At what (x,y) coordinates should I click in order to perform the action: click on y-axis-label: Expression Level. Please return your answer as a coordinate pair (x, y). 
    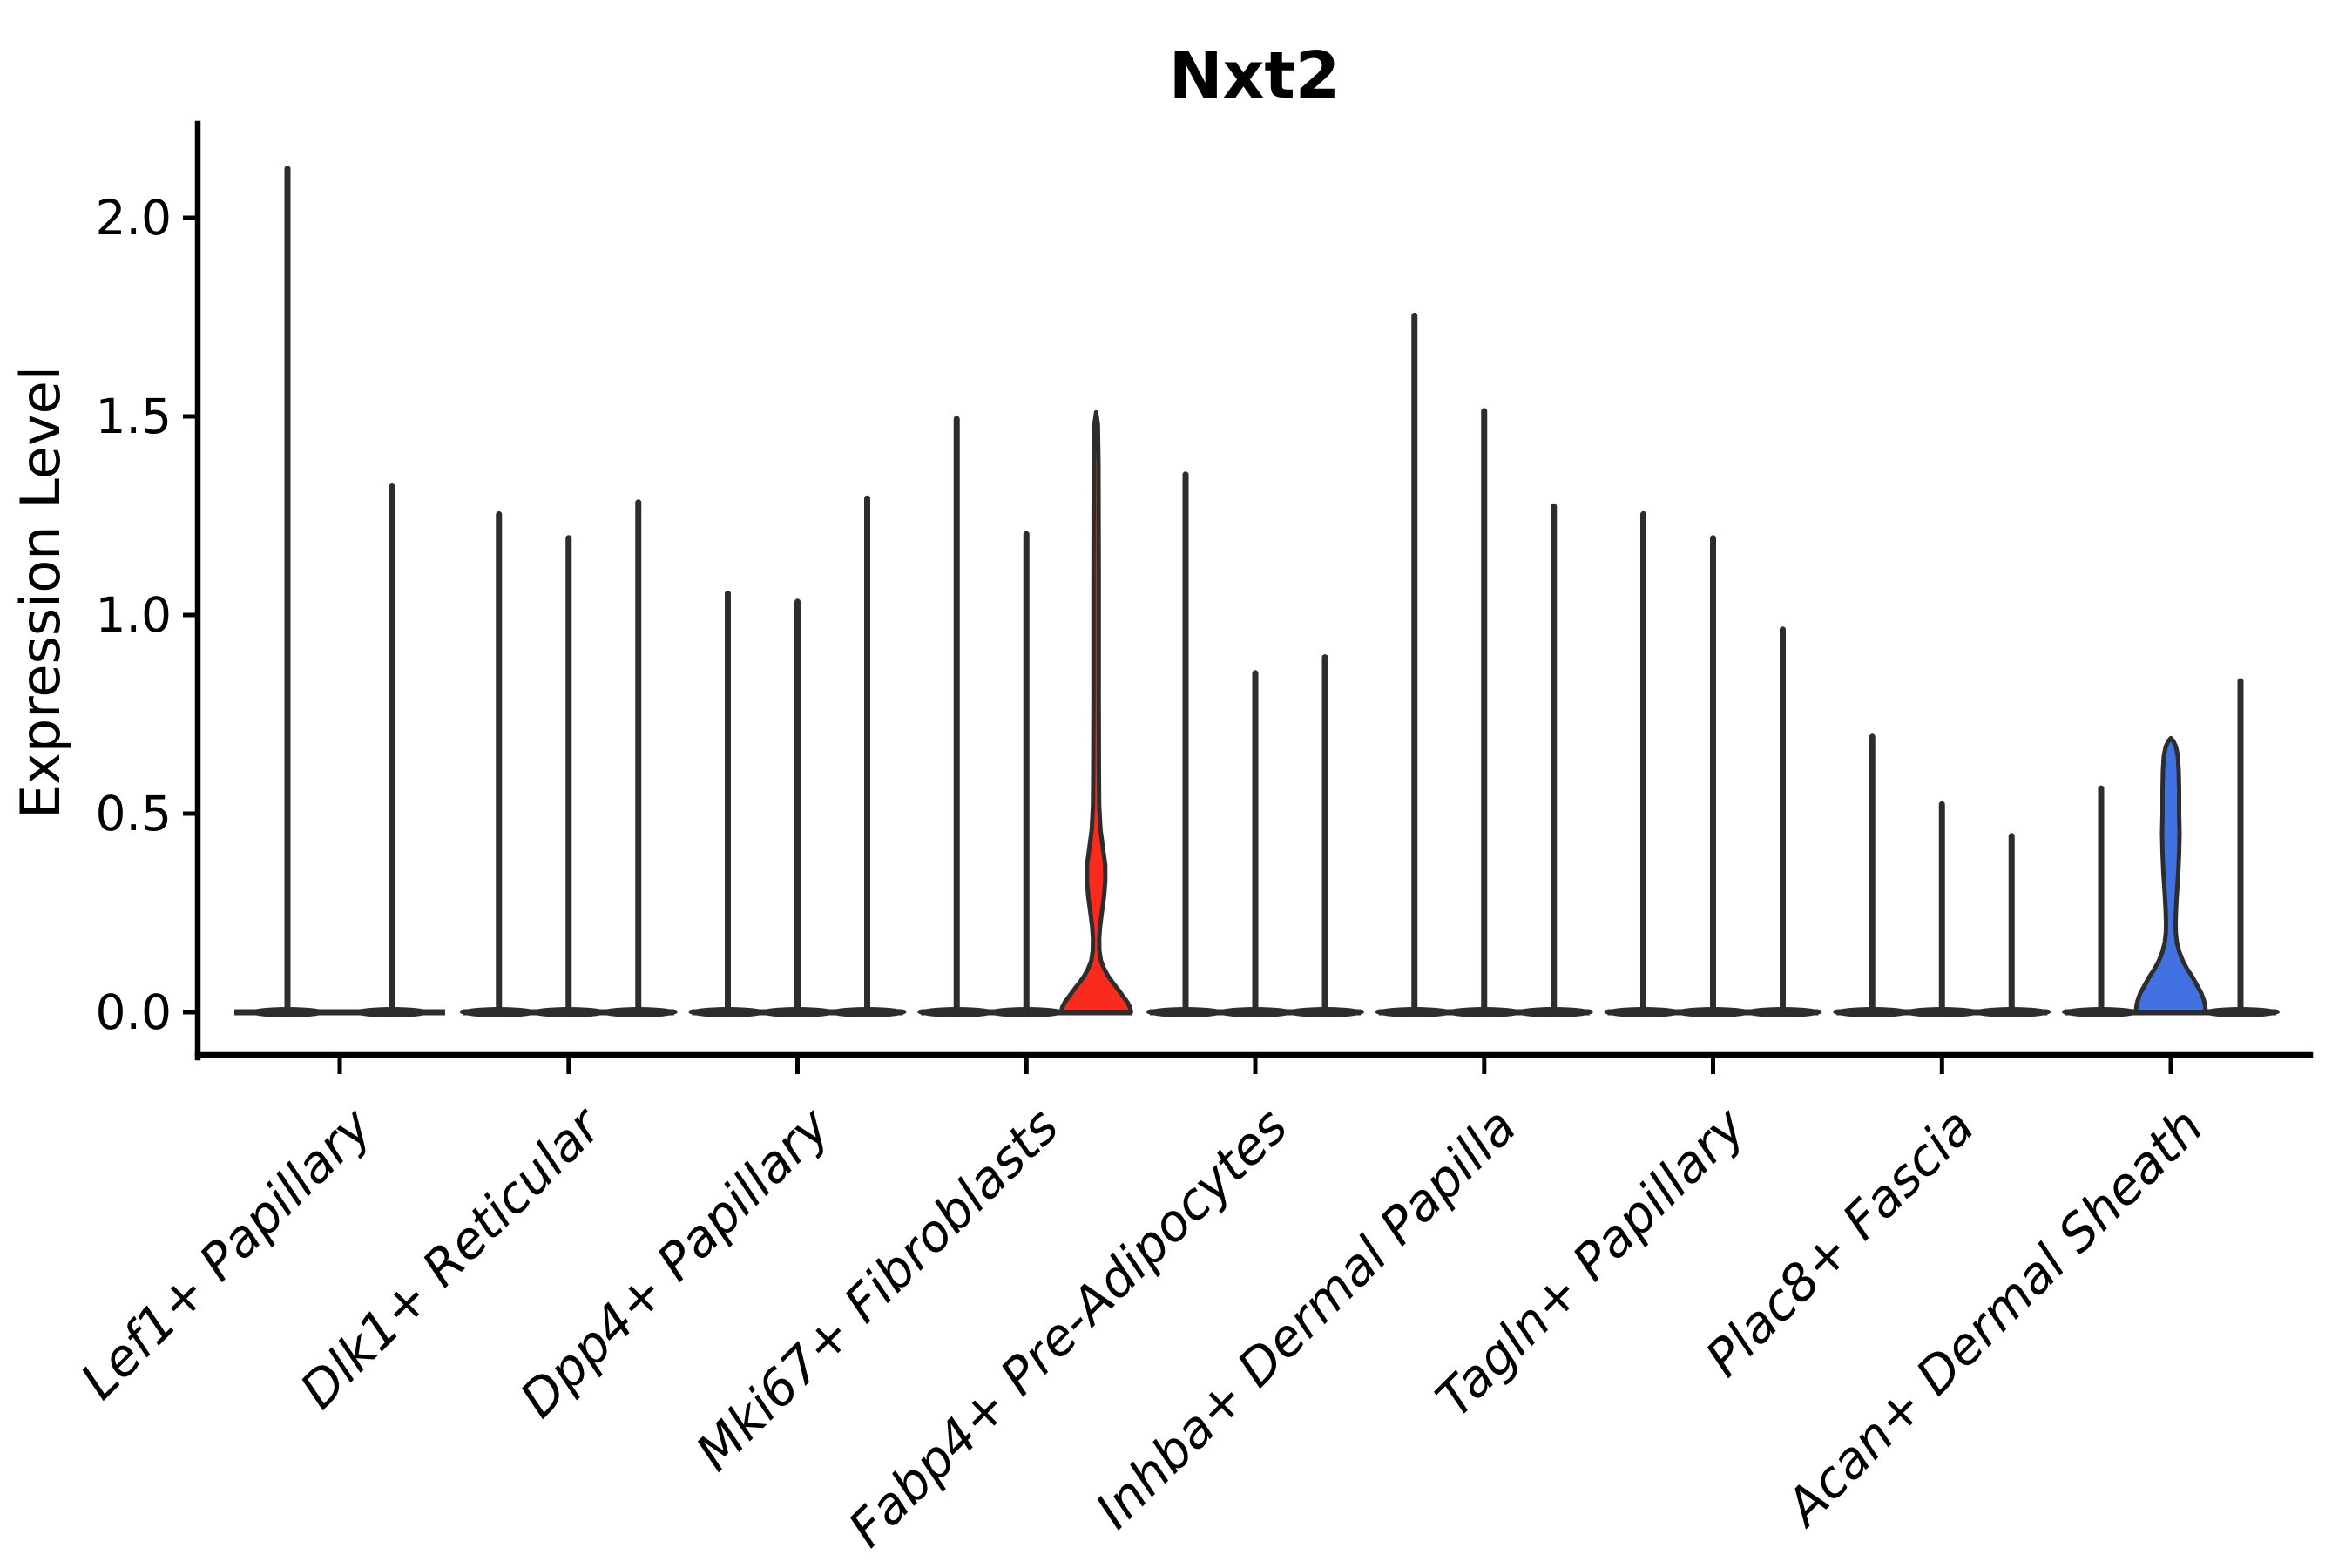
    Looking at the image, I should click on (40, 592).